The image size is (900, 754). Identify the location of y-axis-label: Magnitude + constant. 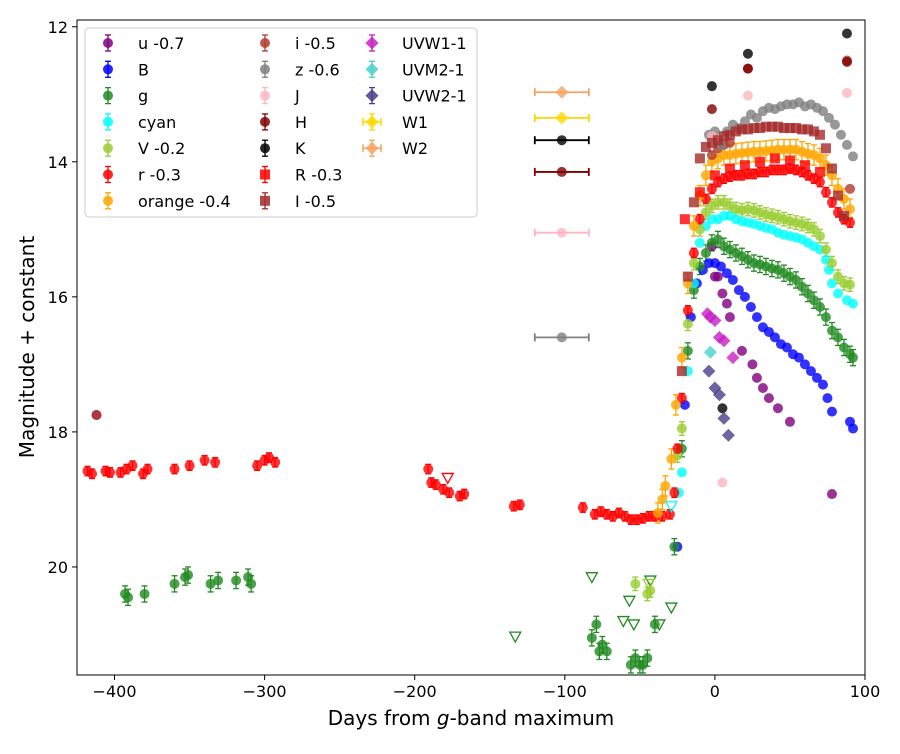
(27, 347).